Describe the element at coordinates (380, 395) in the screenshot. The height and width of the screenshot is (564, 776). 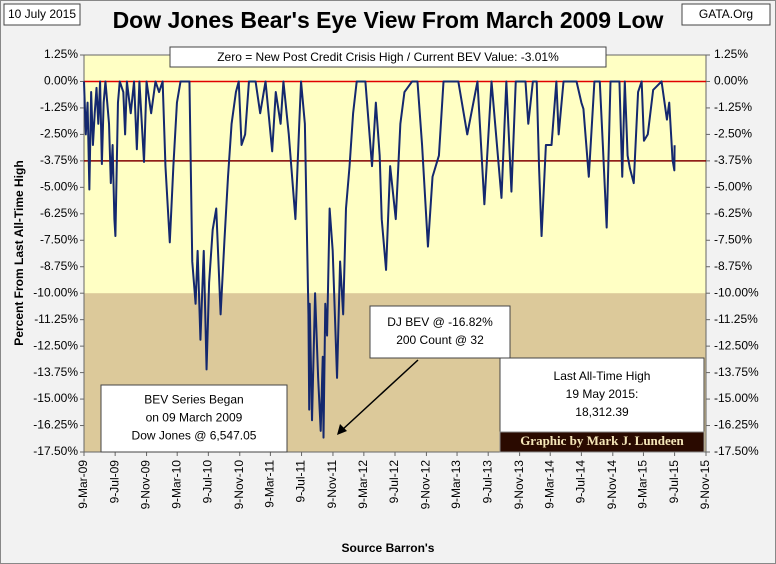
I see `arrow` at that location.